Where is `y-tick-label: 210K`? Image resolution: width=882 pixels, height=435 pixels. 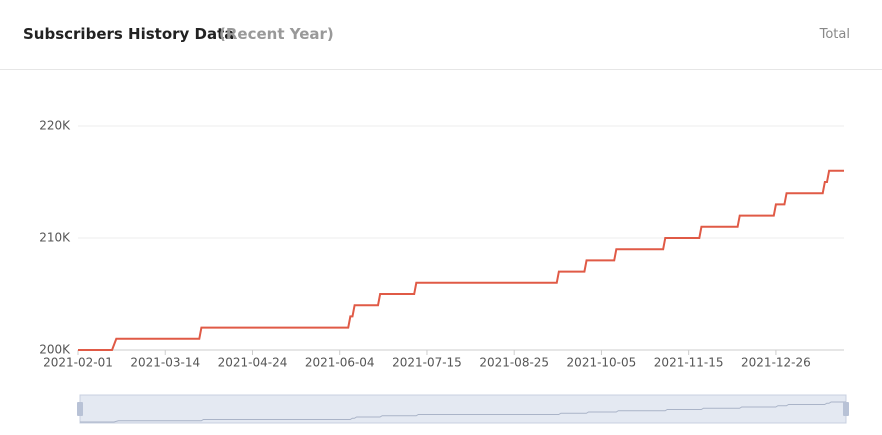 y-tick-label: 210K is located at coordinates (55, 238).